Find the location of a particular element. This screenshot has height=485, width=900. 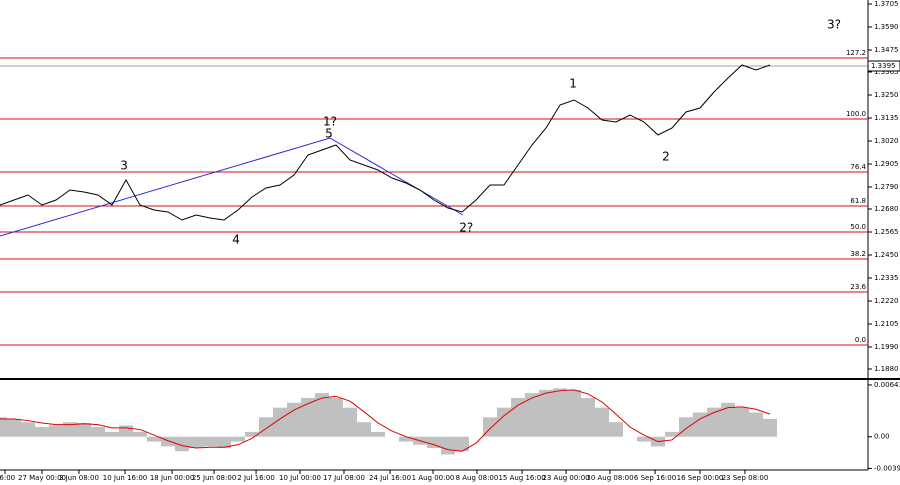

x-tick-label: 25 Jun 08:00 is located at coordinates (214, 478).